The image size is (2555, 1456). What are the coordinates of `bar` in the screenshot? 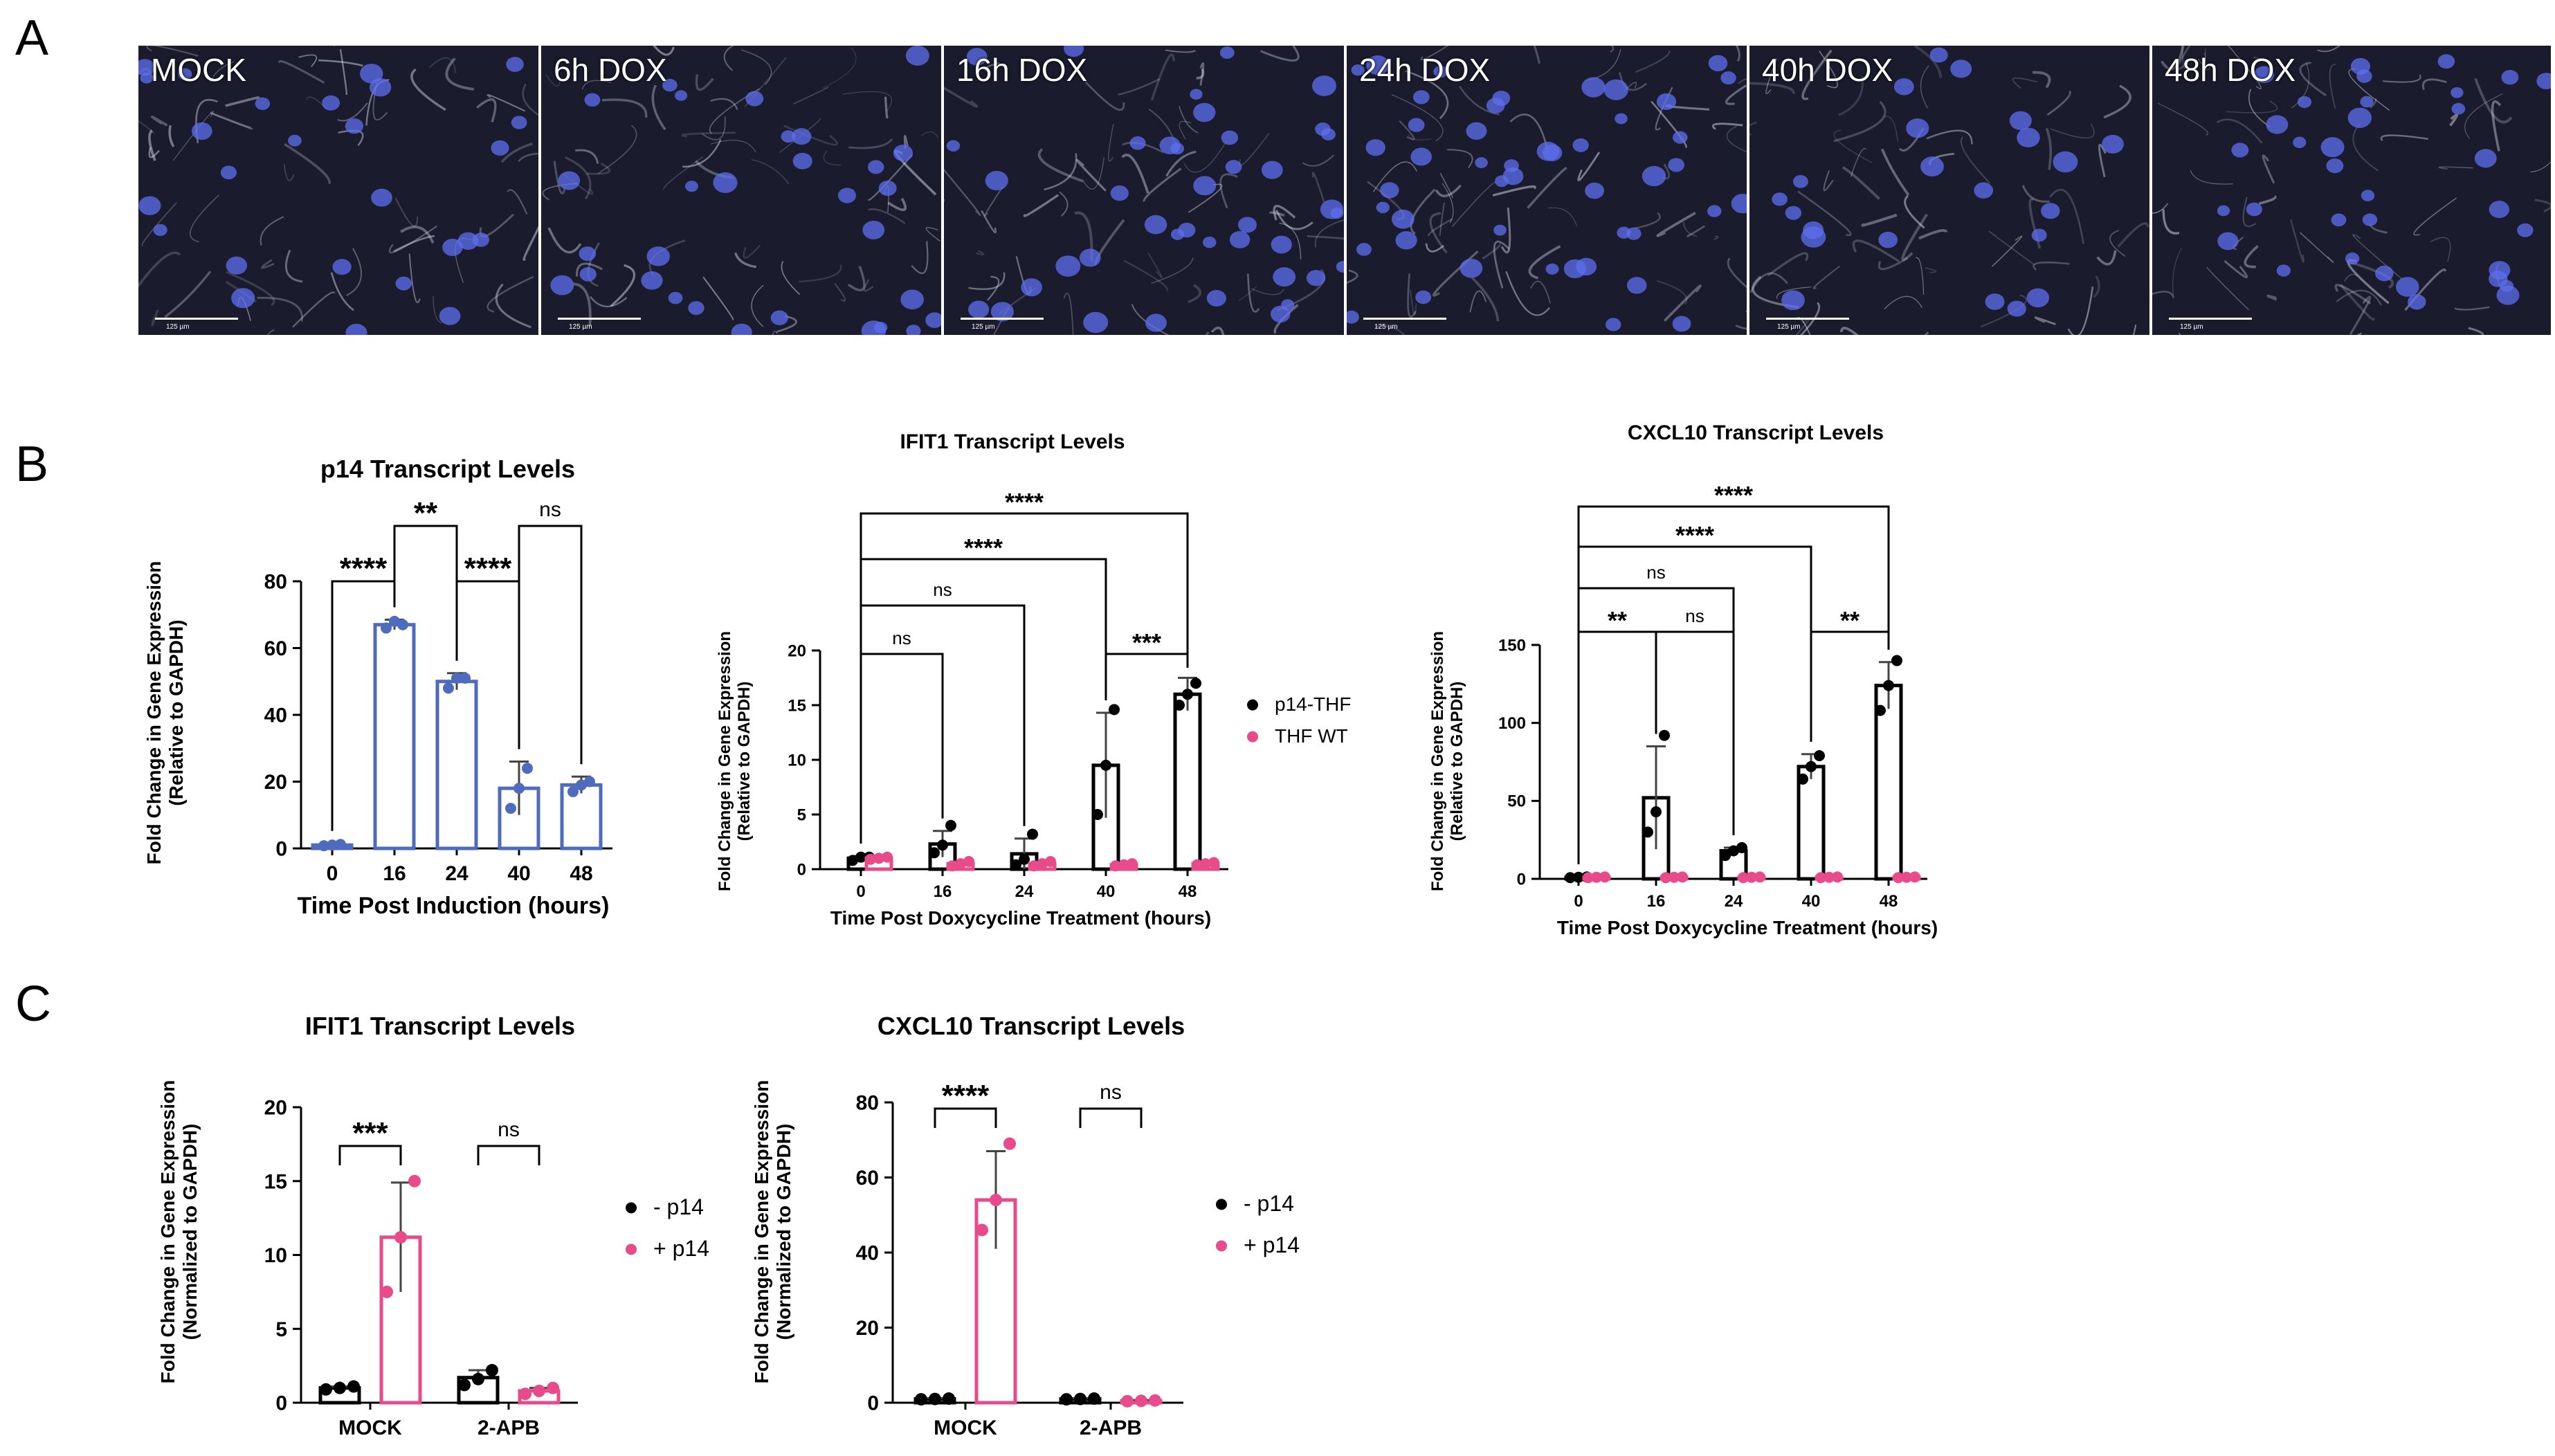 It's located at (581, 817).